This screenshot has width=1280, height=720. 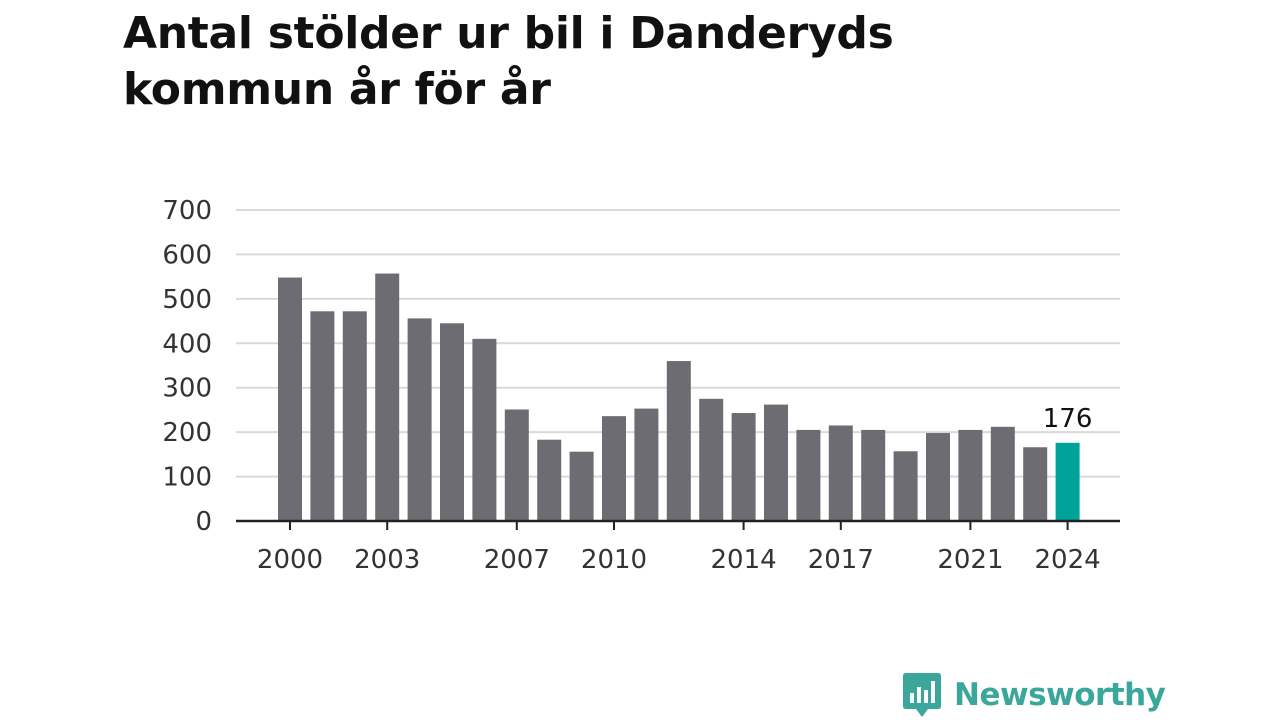 What do you see at coordinates (187, 344) in the screenshot?
I see `y-tick-label: 400` at bounding box center [187, 344].